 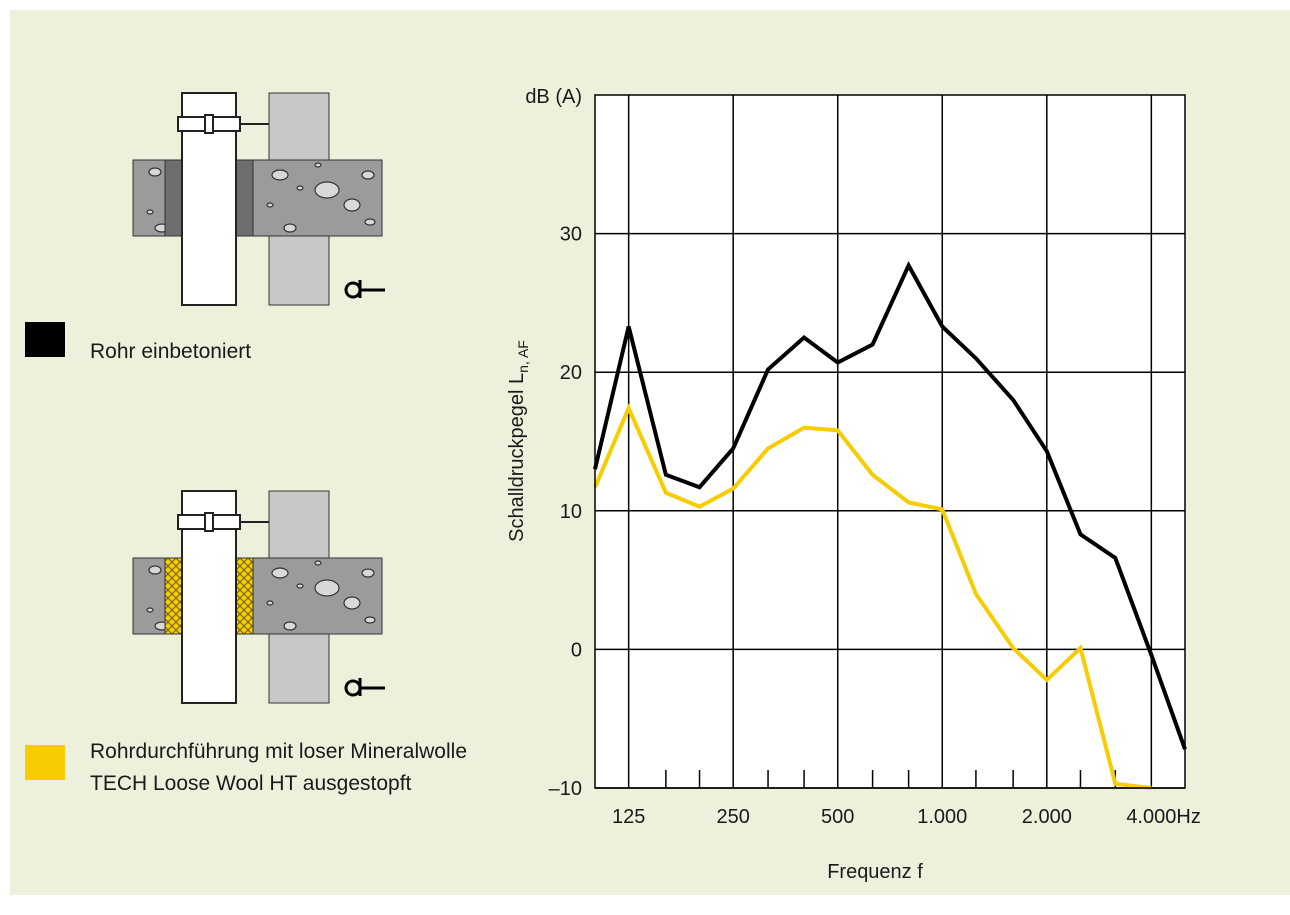 What do you see at coordinates (258, 597) in the screenshot?
I see `illustration-wool` at bounding box center [258, 597].